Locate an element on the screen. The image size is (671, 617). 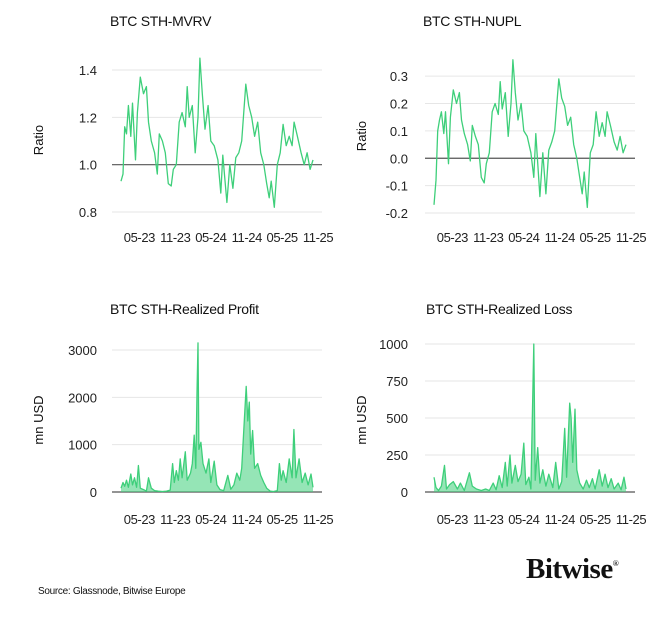
y-tick-label: 2000 is located at coordinates (82, 397).